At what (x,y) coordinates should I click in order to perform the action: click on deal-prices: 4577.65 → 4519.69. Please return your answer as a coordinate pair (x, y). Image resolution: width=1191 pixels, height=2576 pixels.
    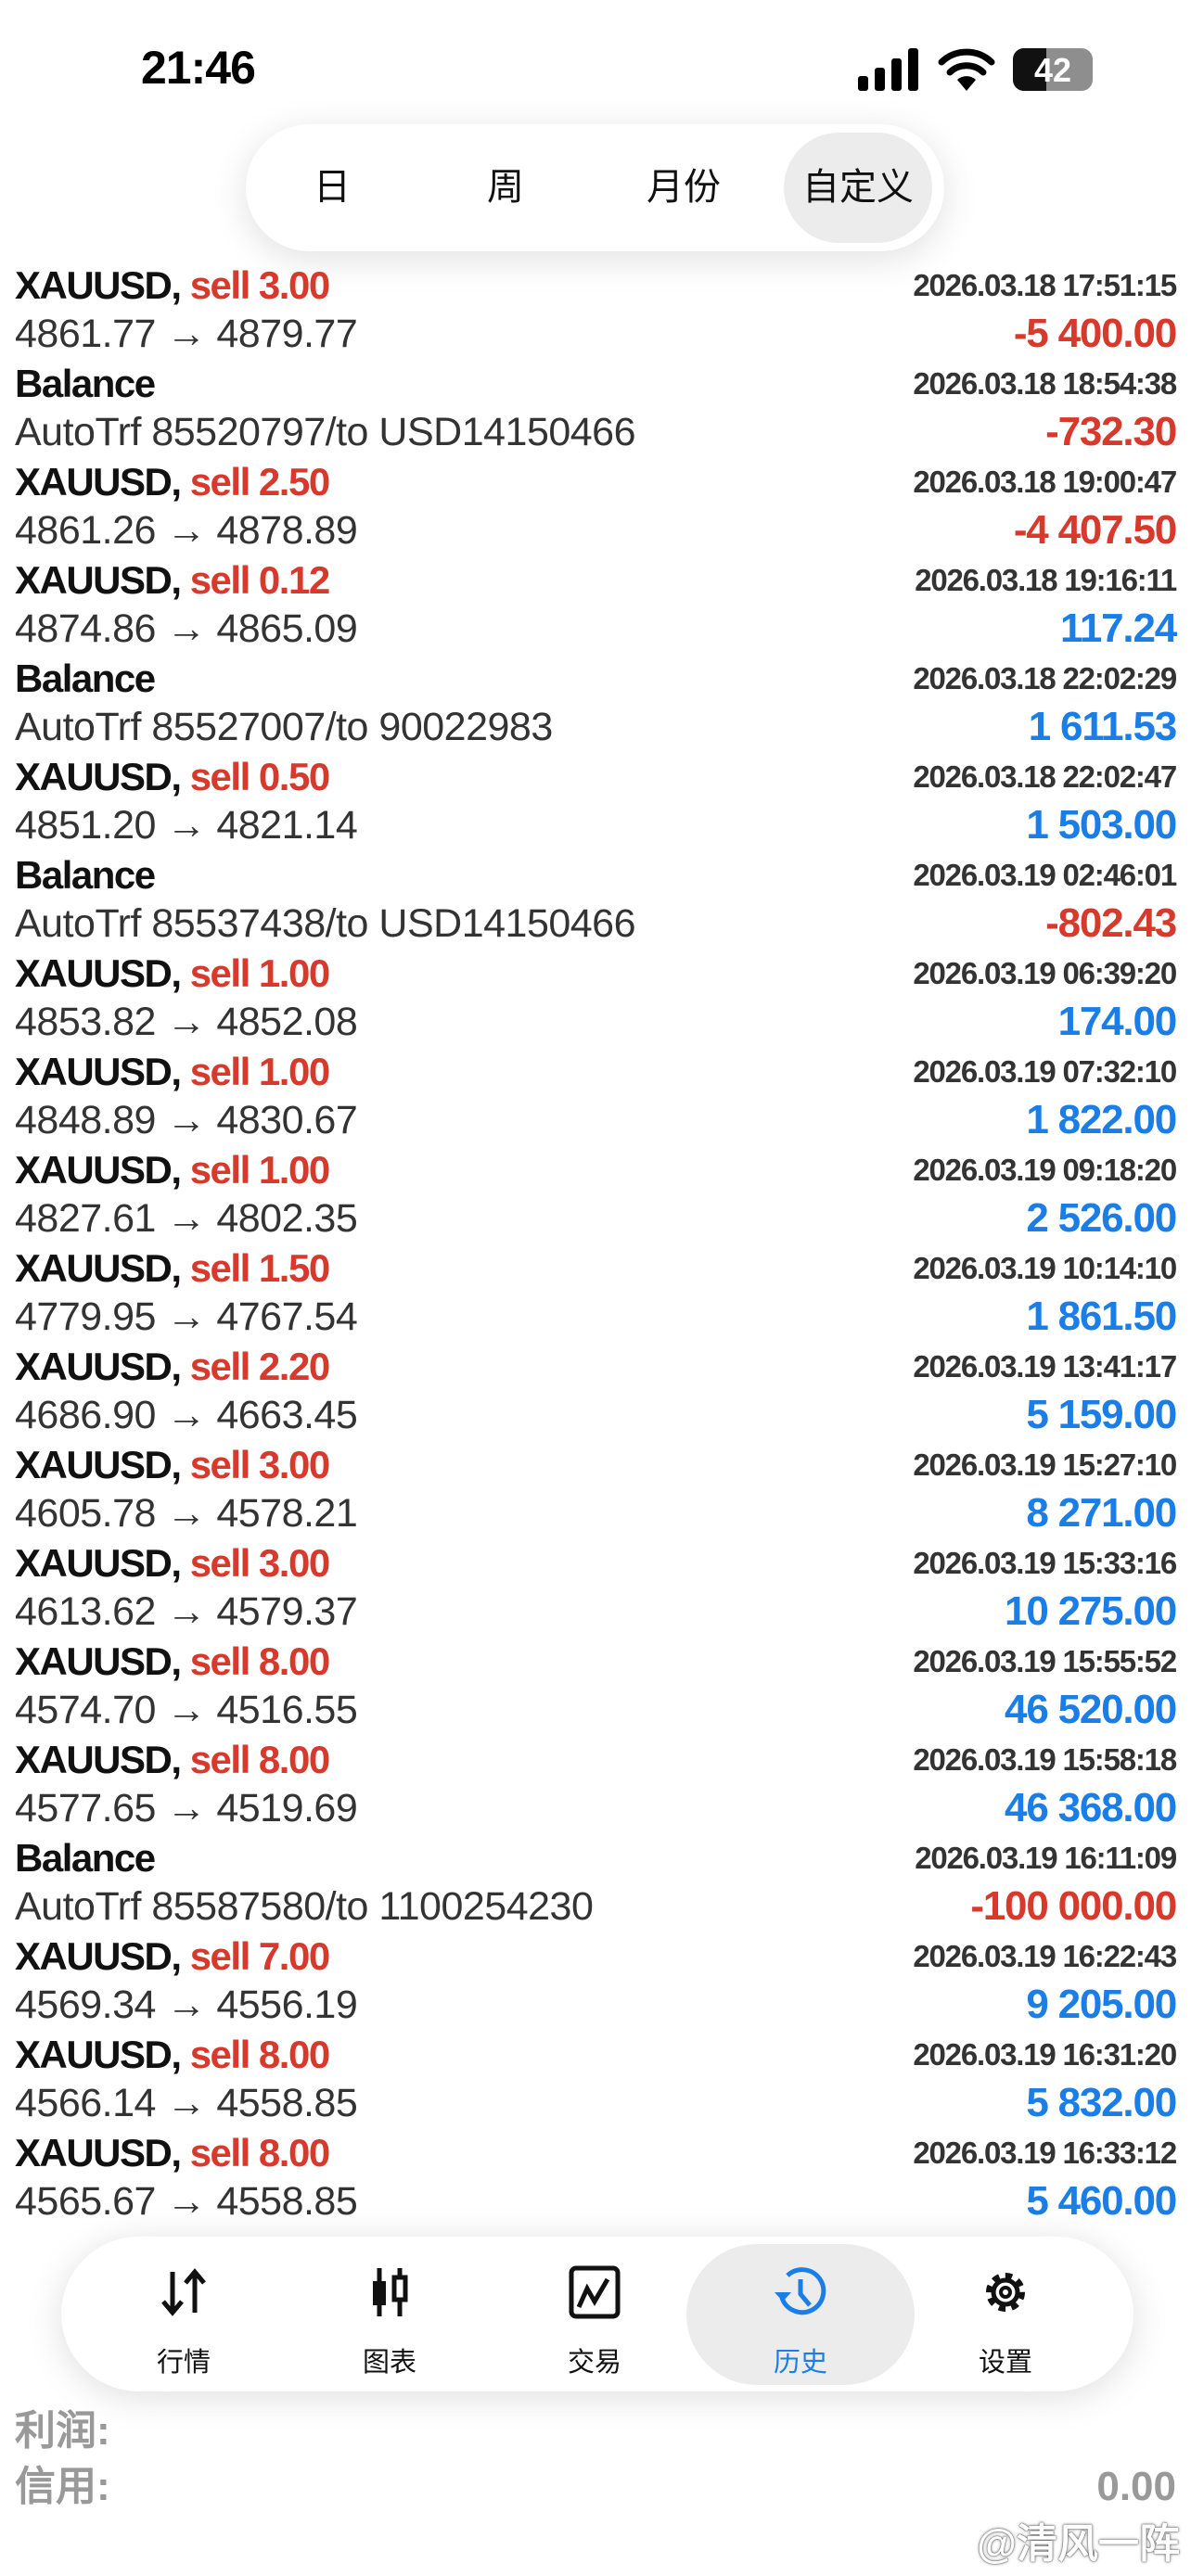
    Looking at the image, I should click on (186, 1808).